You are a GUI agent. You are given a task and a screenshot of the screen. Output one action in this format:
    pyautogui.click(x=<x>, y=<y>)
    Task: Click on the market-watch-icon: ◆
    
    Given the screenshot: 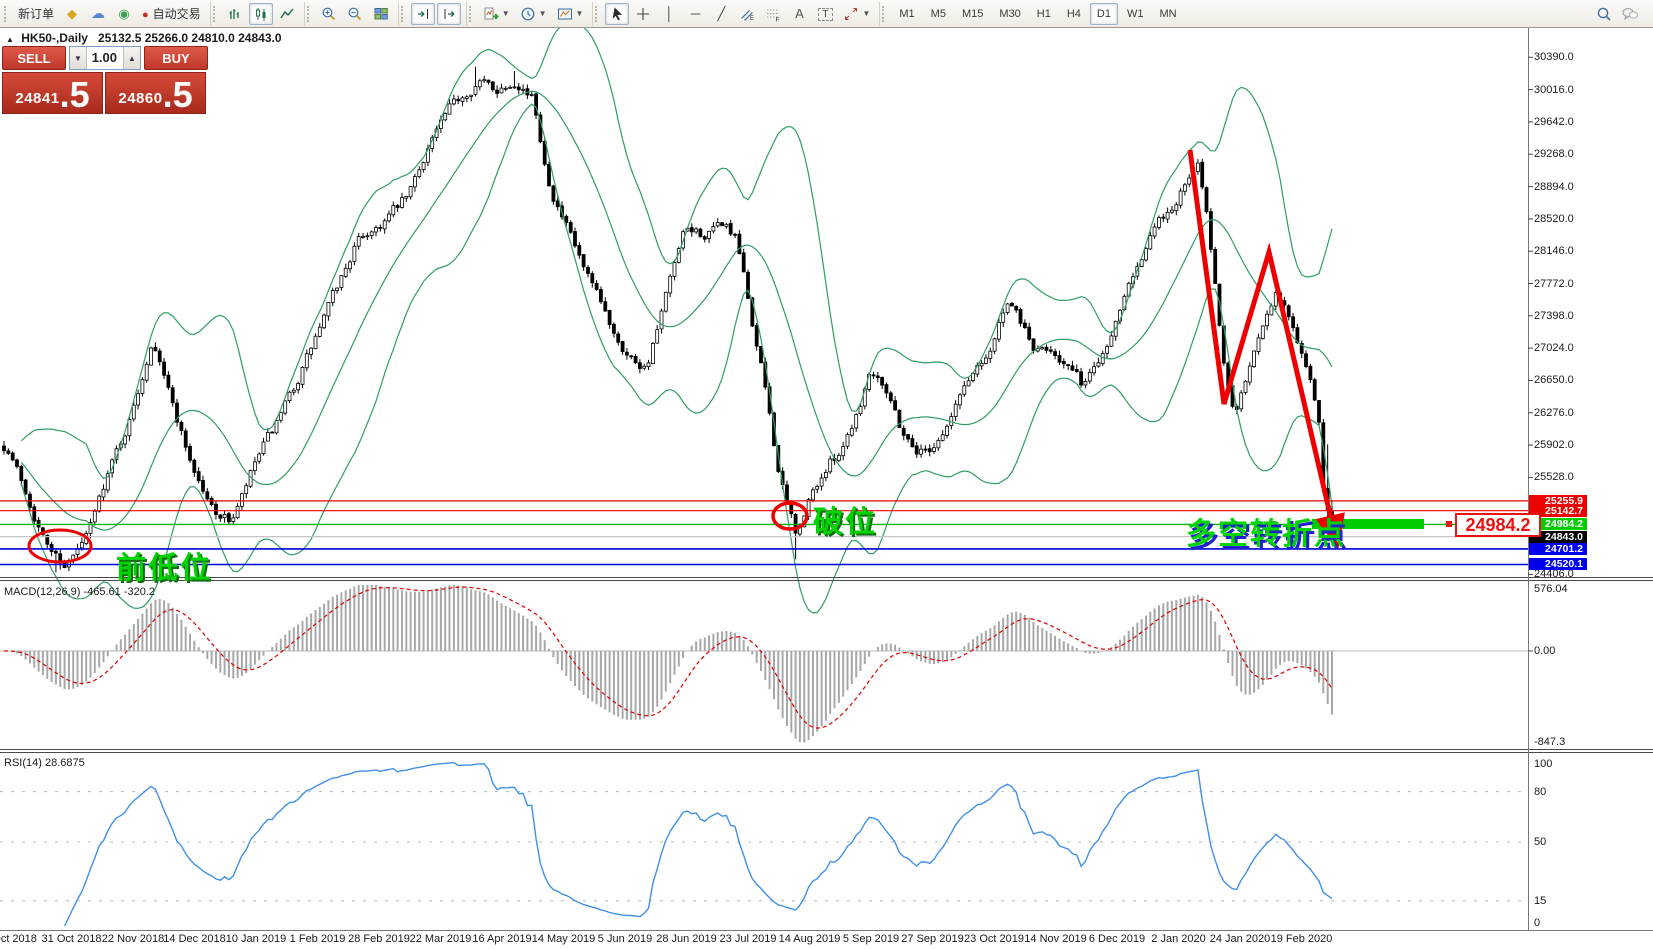 What is the action you would take?
    pyautogui.click(x=72, y=13)
    